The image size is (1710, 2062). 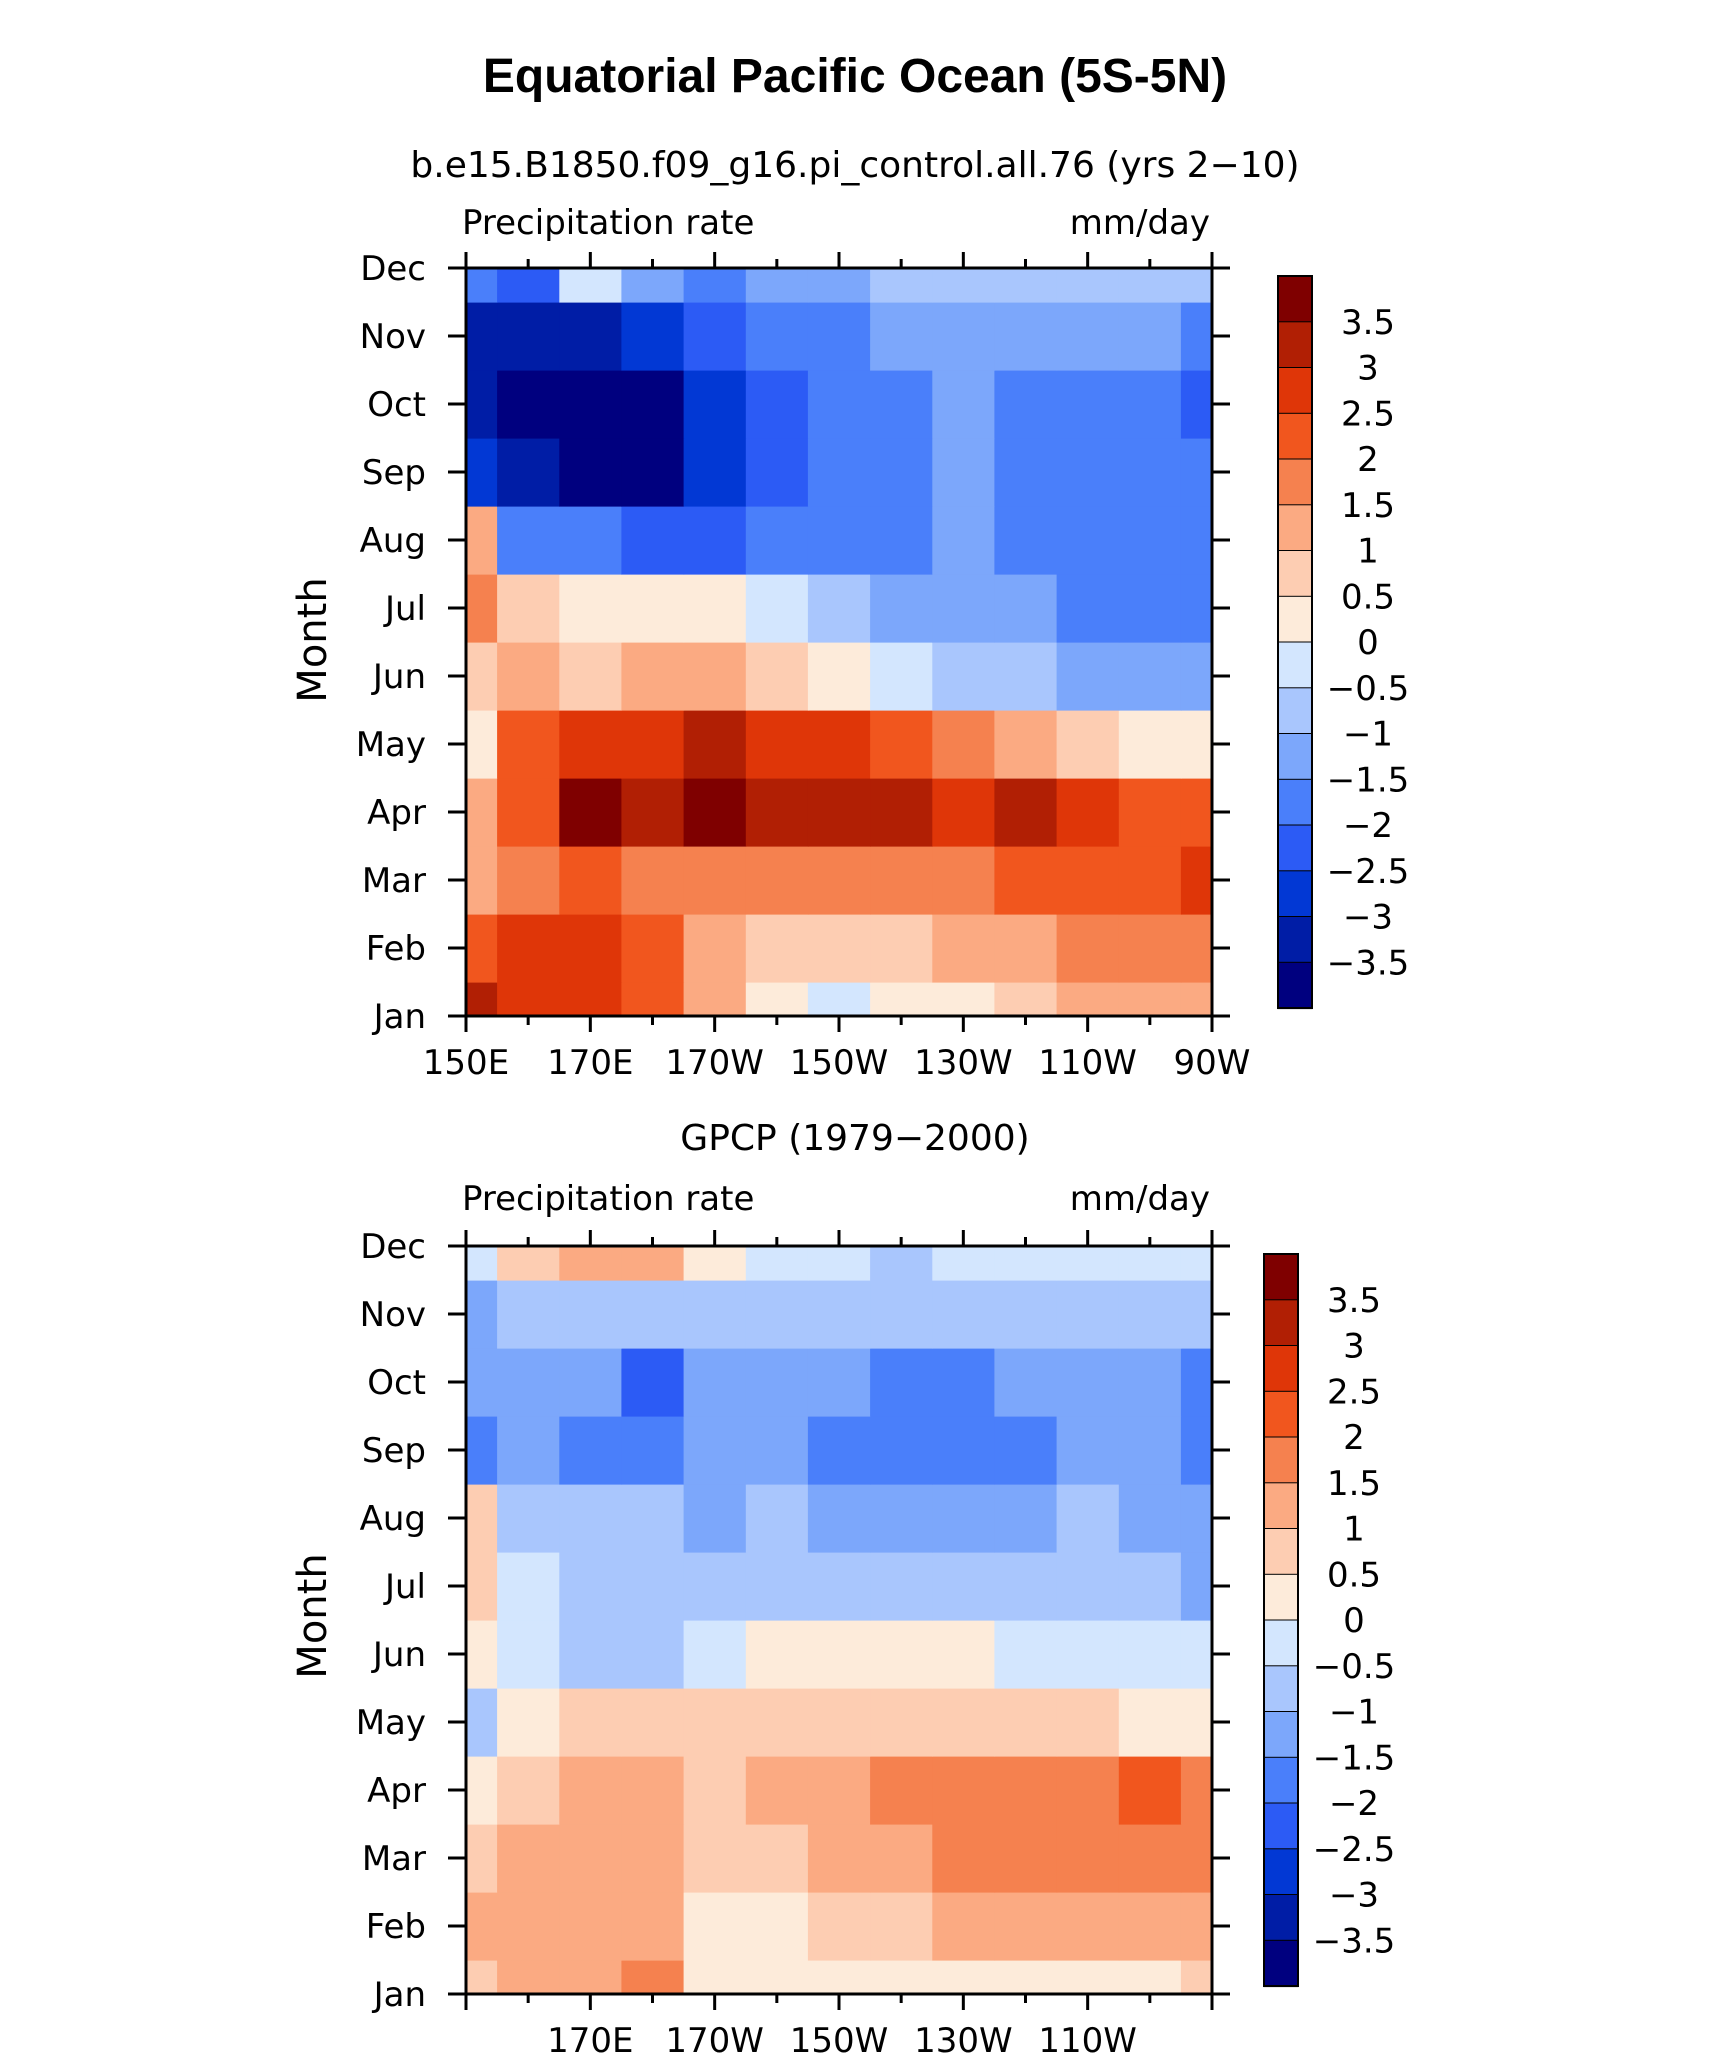 What do you see at coordinates (714, 2041) in the screenshot?
I see `x-tick-label: 170W` at bounding box center [714, 2041].